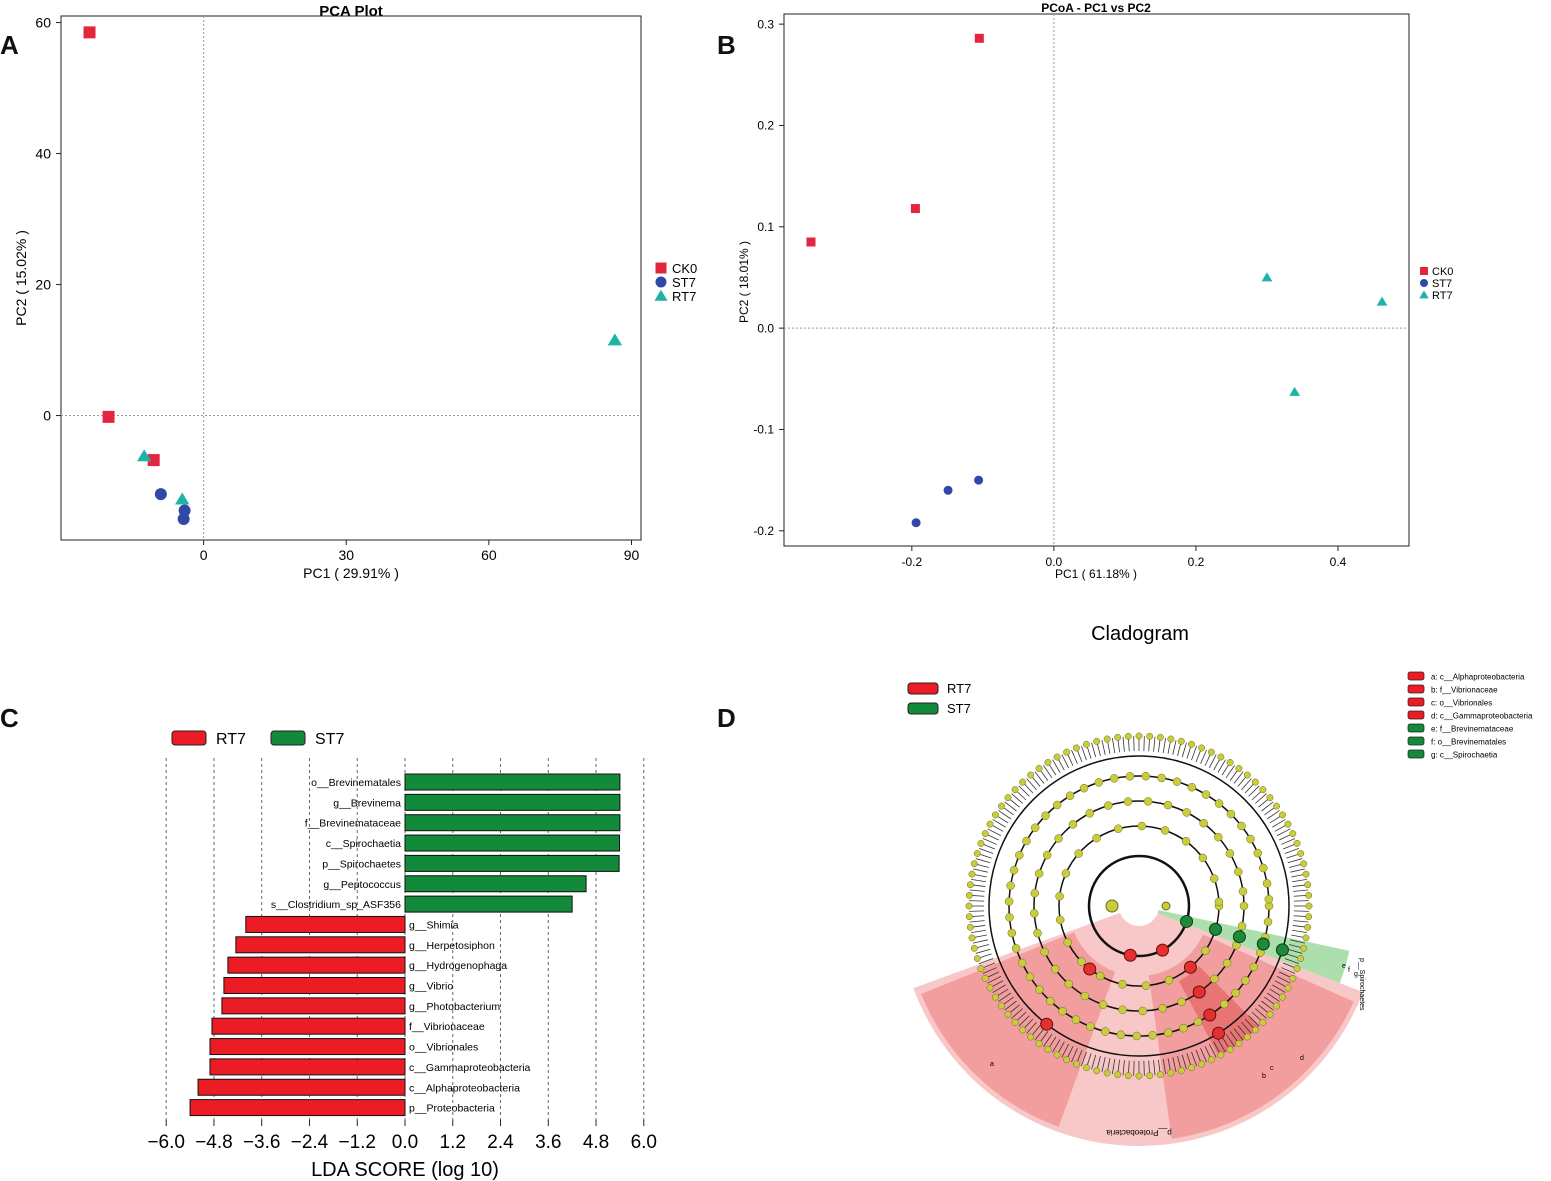 This screenshot has width=1551, height=1181. Describe the element at coordinates (453, 1142) in the screenshot. I see `lda-tick-label: 1.2` at that location.